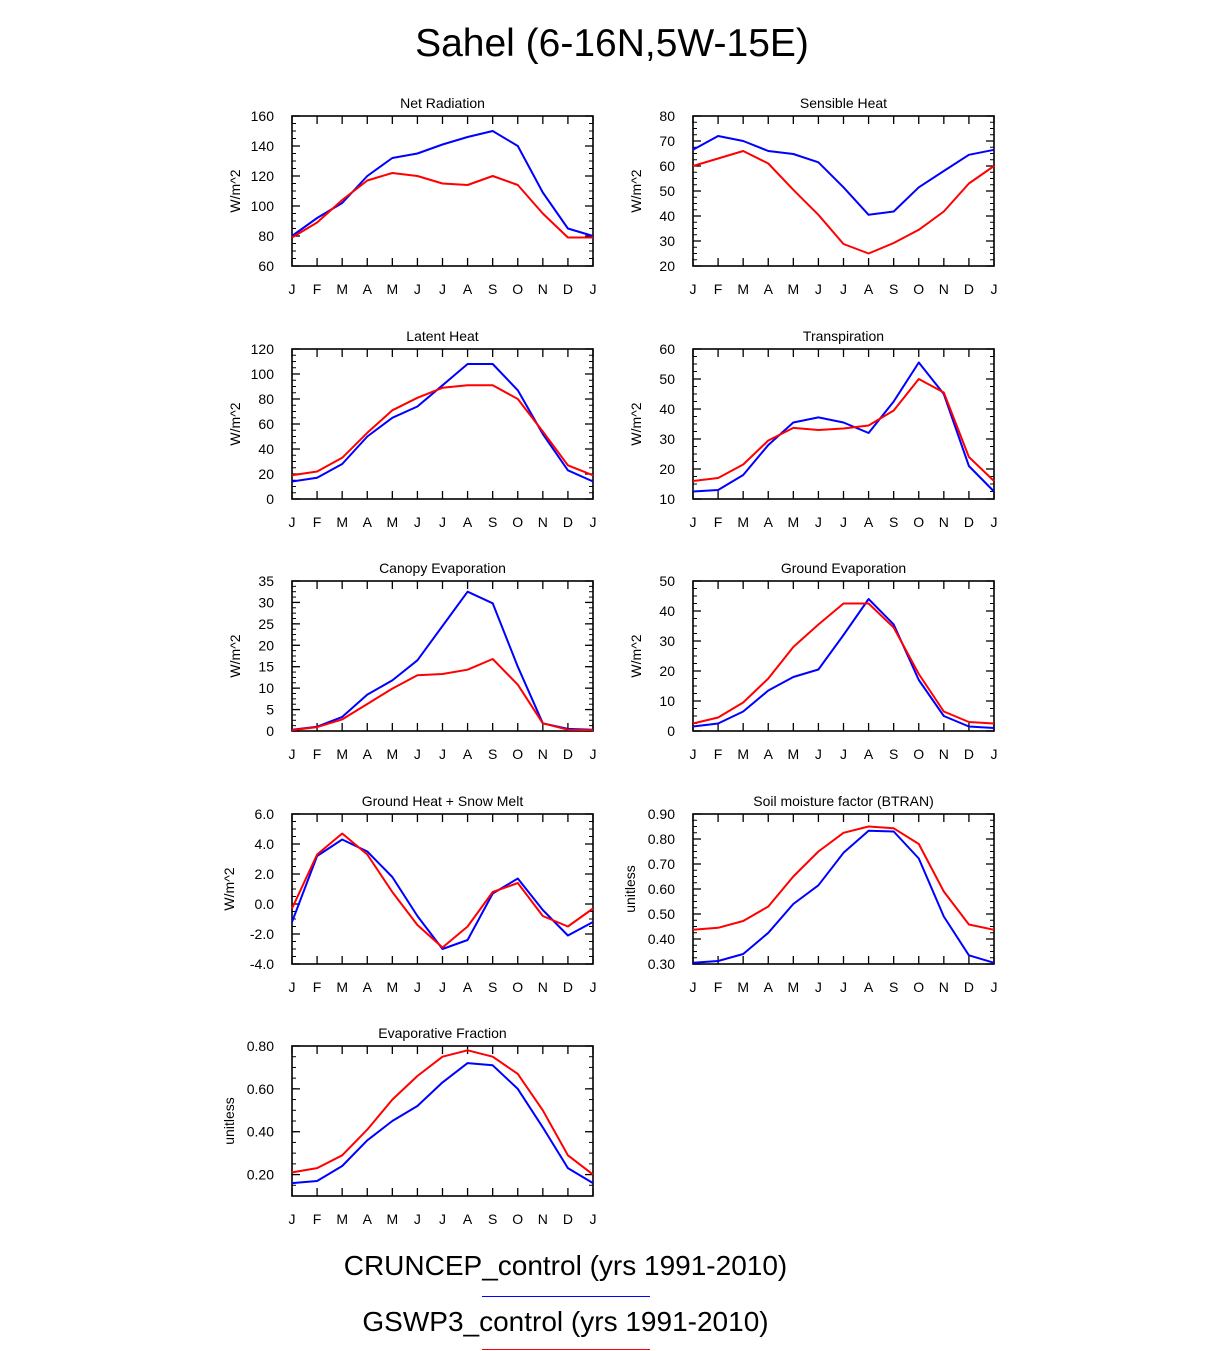 This screenshot has width=1224, height=1351. I want to click on chart-title: Canopy Evaporation, so click(442, 568).